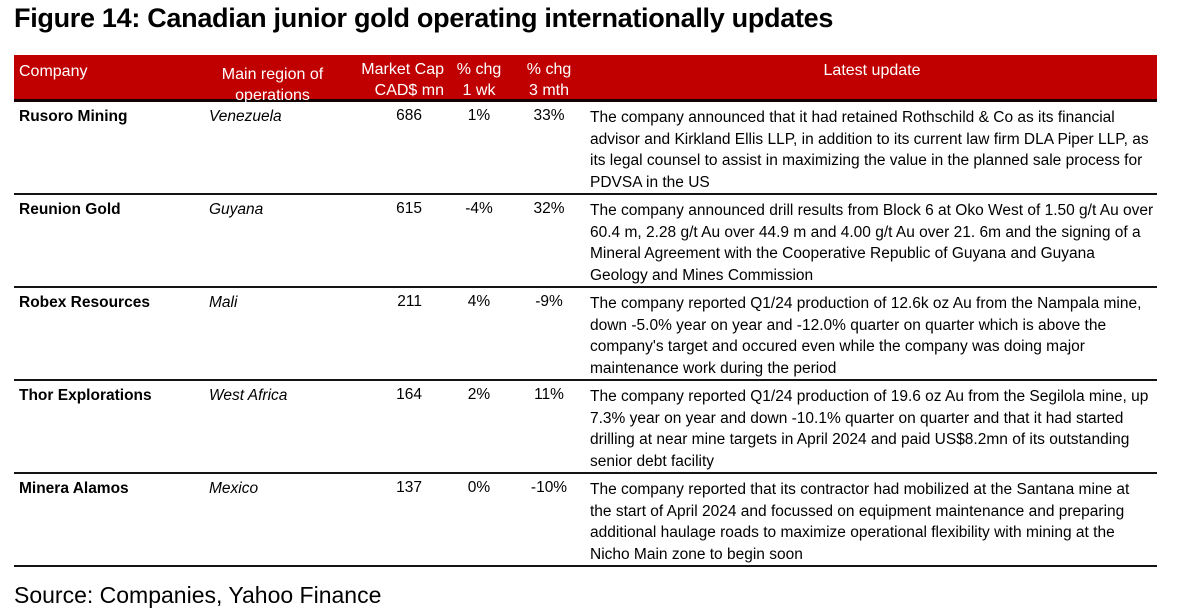 The height and width of the screenshot is (616, 1181). I want to click on source-note: Source: Companies, Yahoo Finance, so click(198, 595).